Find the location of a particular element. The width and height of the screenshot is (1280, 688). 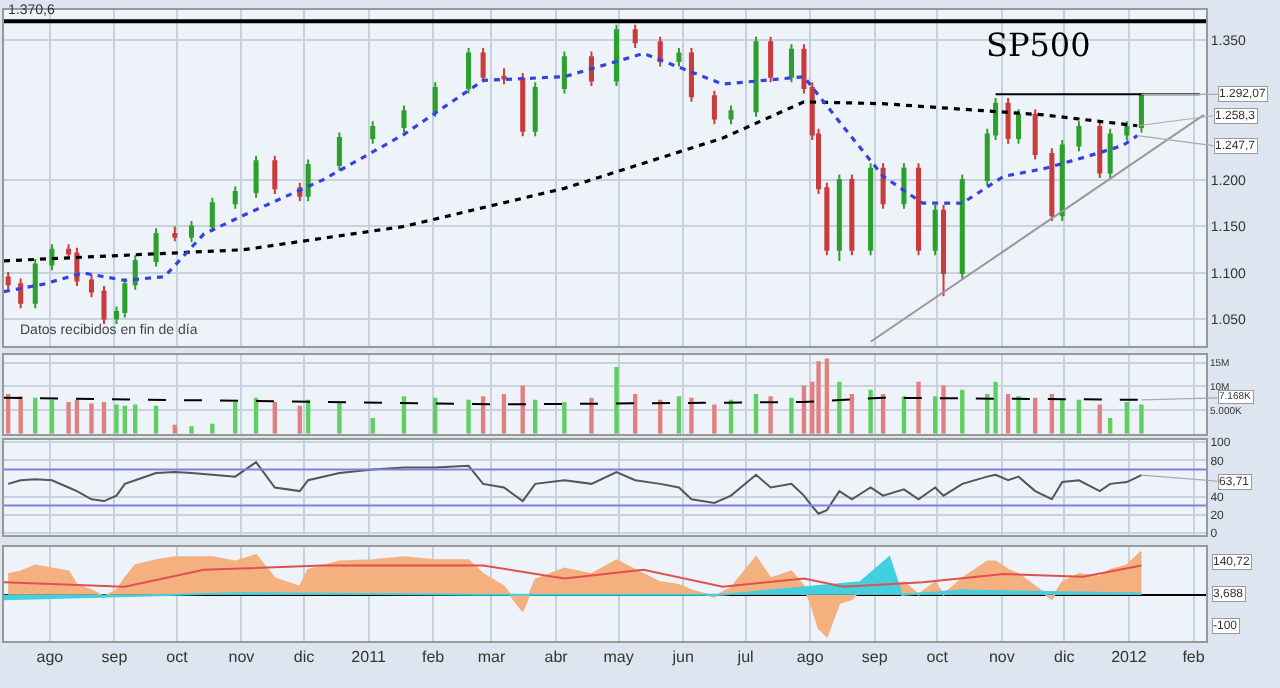

x-tick-label: 2012 is located at coordinates (1129, 657).